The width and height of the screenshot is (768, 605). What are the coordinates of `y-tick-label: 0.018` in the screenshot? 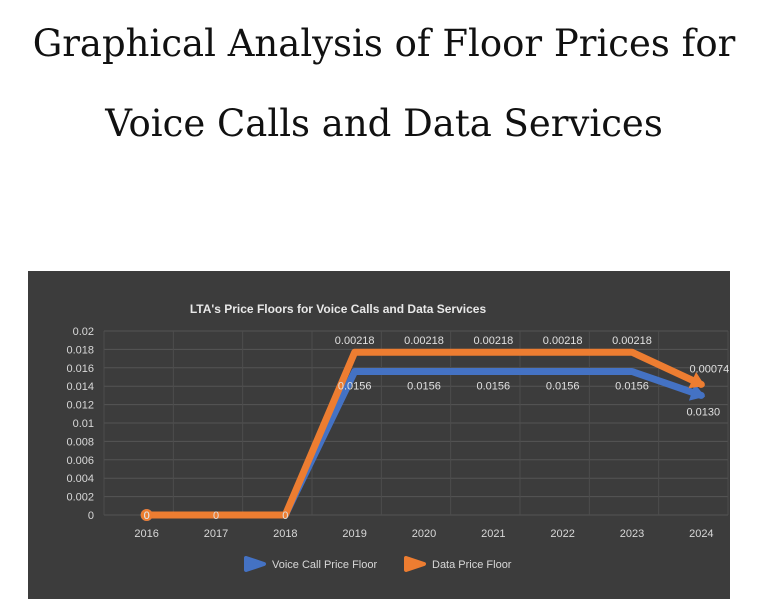 It's located at (80, 350).